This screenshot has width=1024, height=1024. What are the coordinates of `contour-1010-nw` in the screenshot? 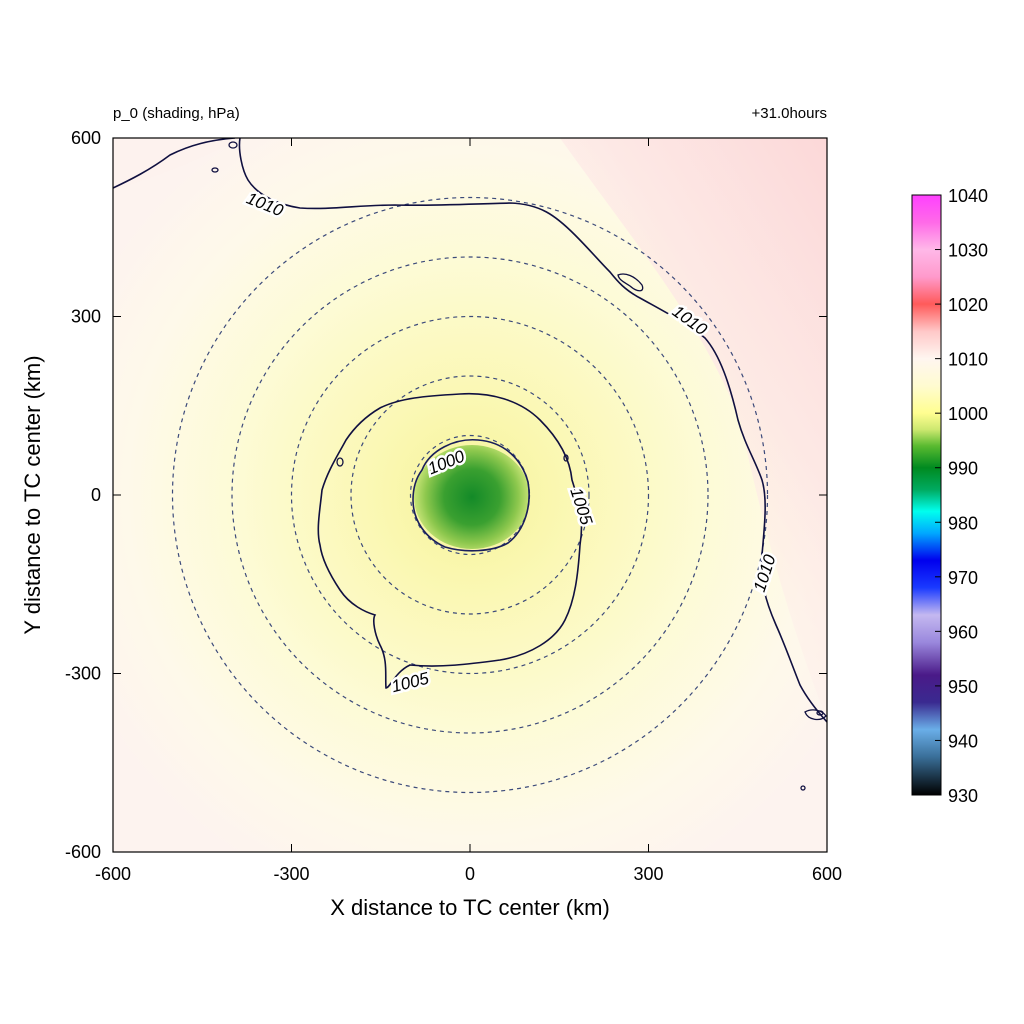 It's located at (174, 163).